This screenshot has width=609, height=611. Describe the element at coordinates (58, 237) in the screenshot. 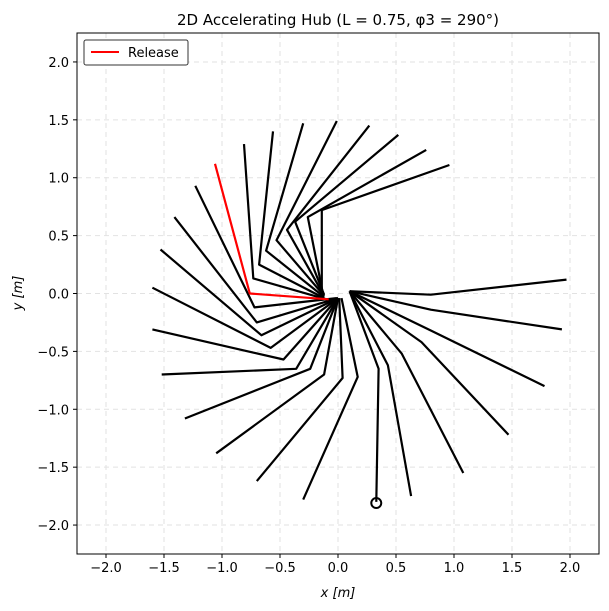

I see `y-tick-label-5: 0.5` at that location.